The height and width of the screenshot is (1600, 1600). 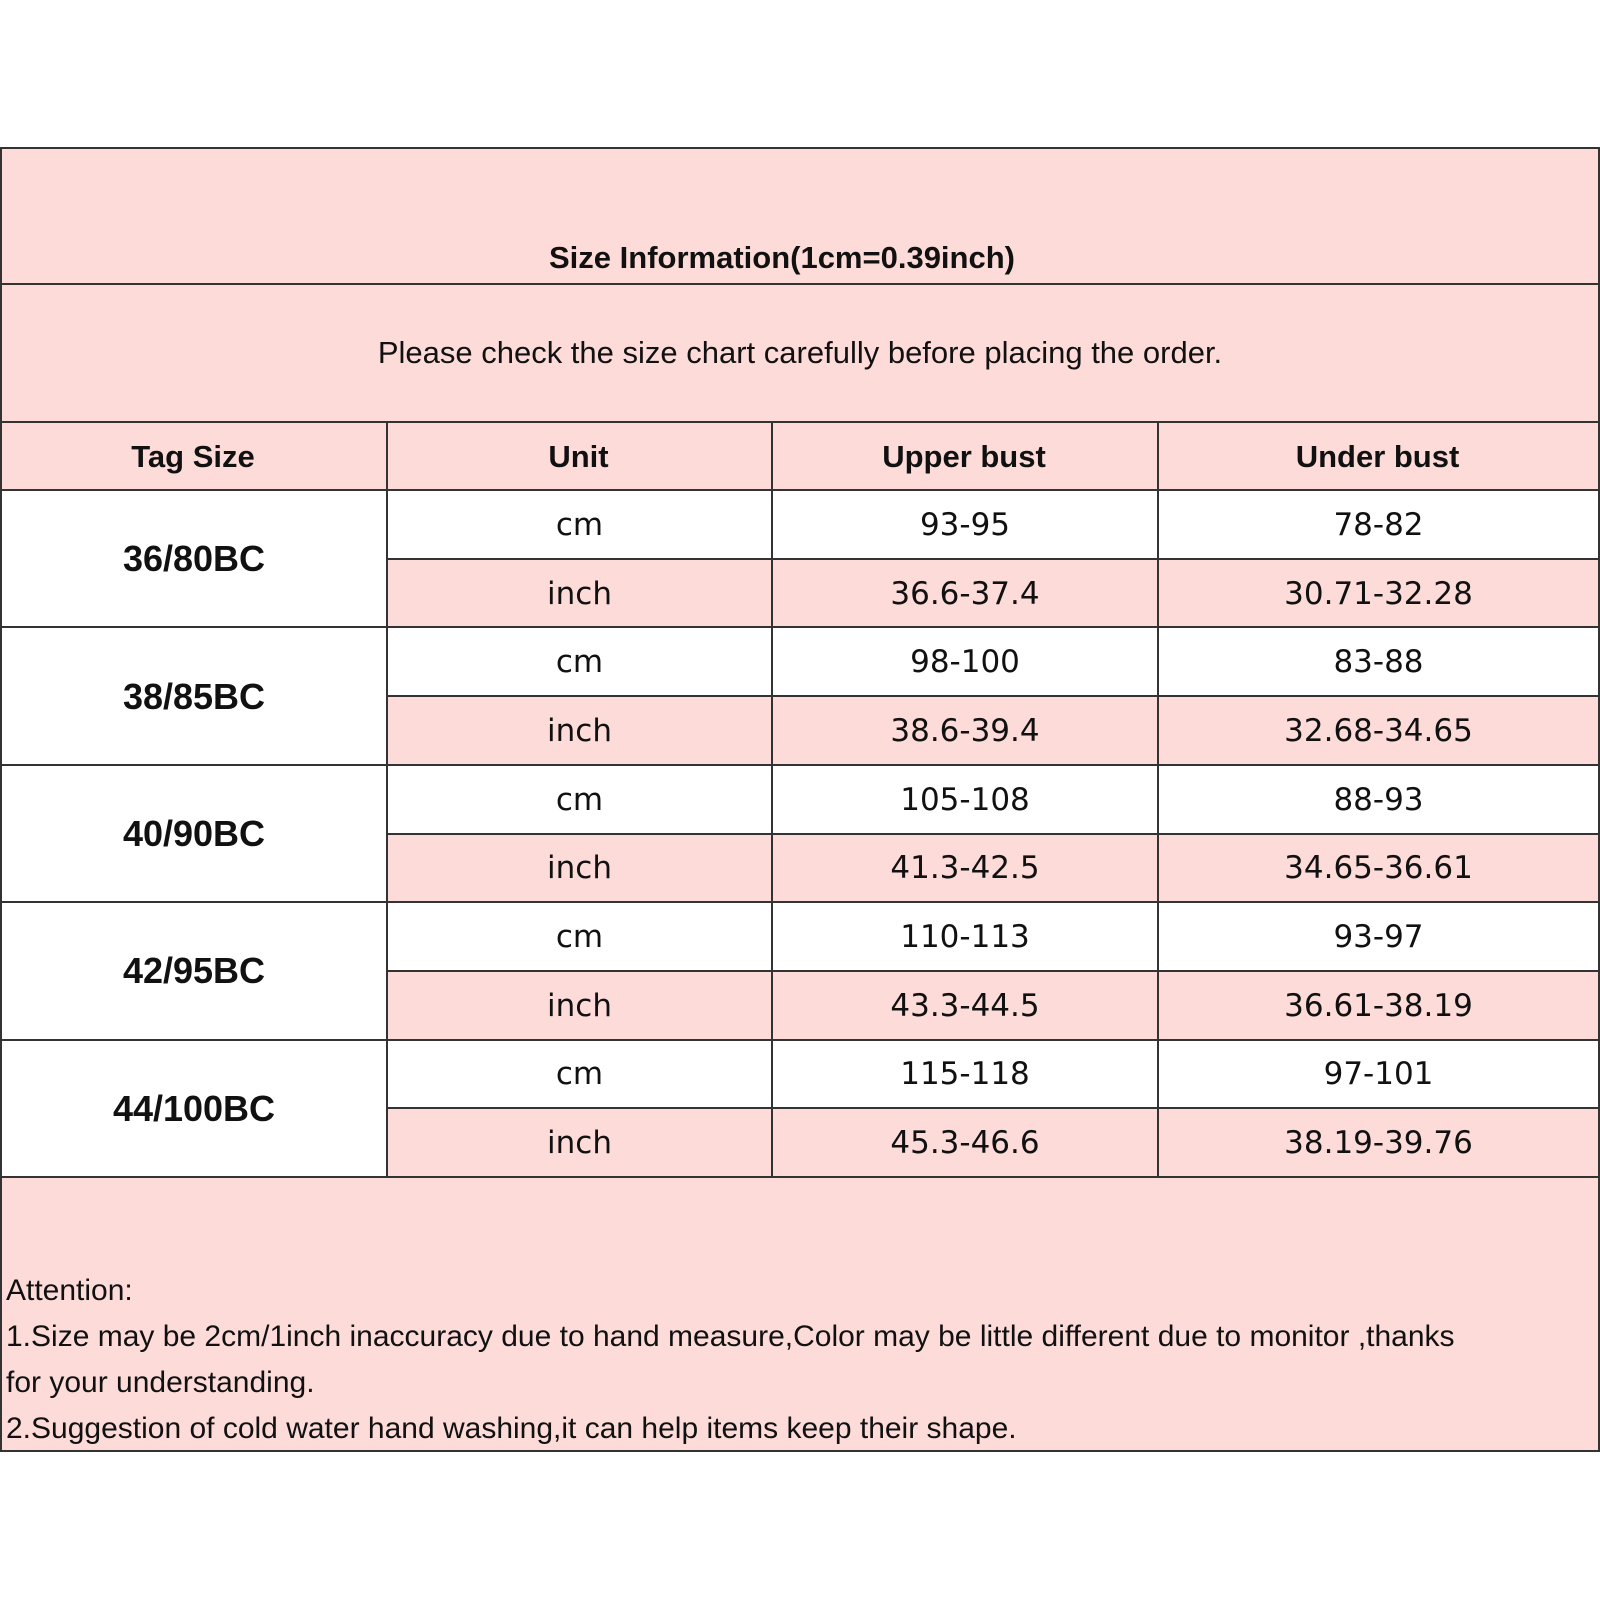 I want to click on upper-bust-cell: 115-118, so click(x=965, y=1074).